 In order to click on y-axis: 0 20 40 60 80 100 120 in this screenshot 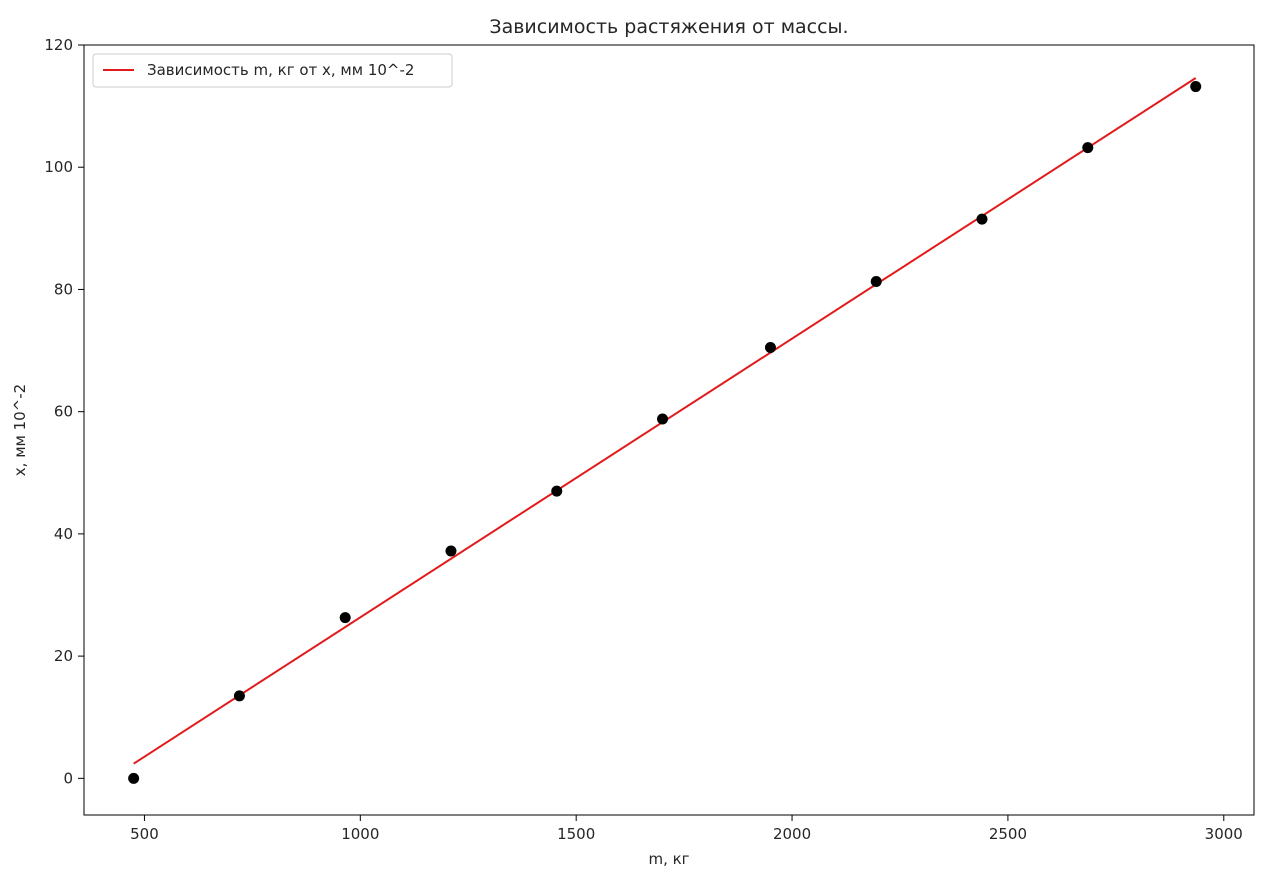, I will do `click(64, 411)`.